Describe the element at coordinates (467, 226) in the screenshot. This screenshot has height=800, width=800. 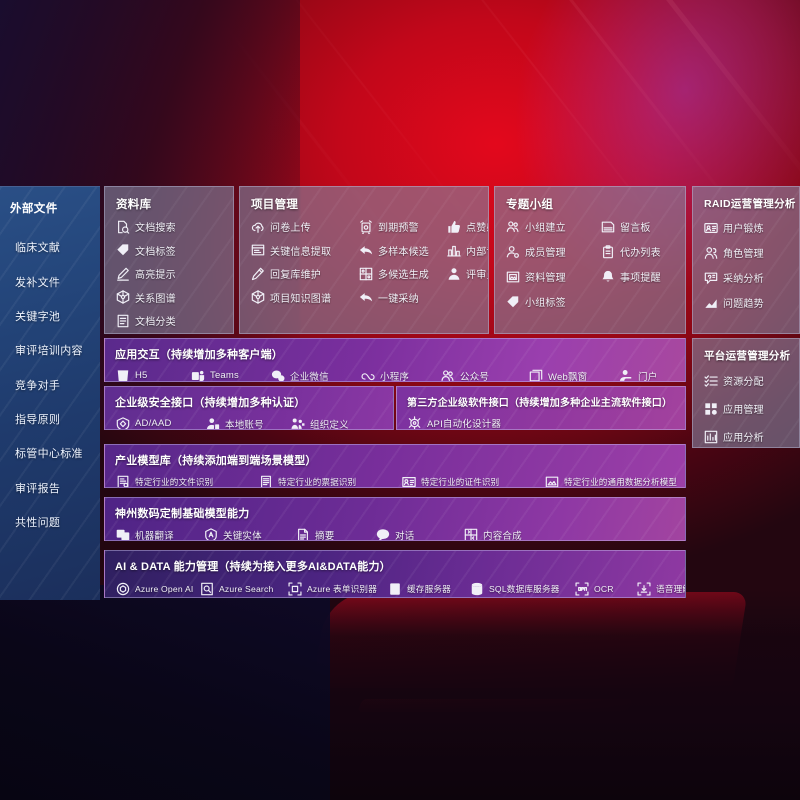
I see `pm-item-like-thanks: 点赞感谢` at that location.